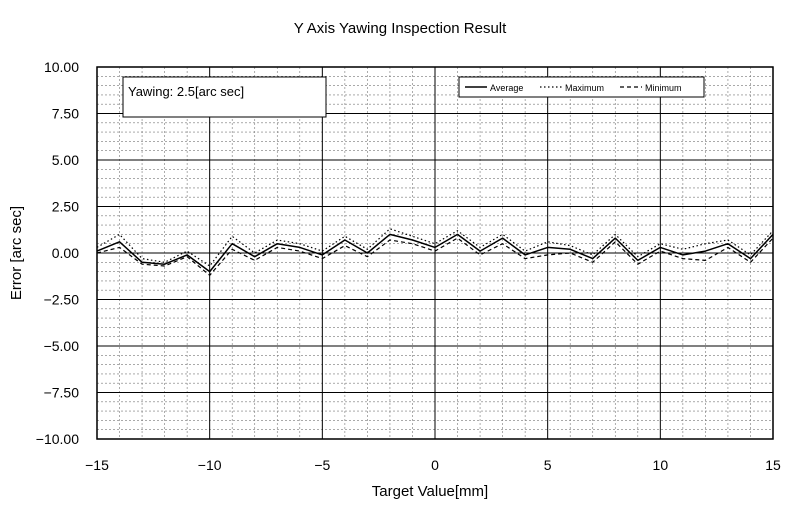 This screenshot has width=800, height=514. I want to click on x-tick-label: 10, so click(661, 465).